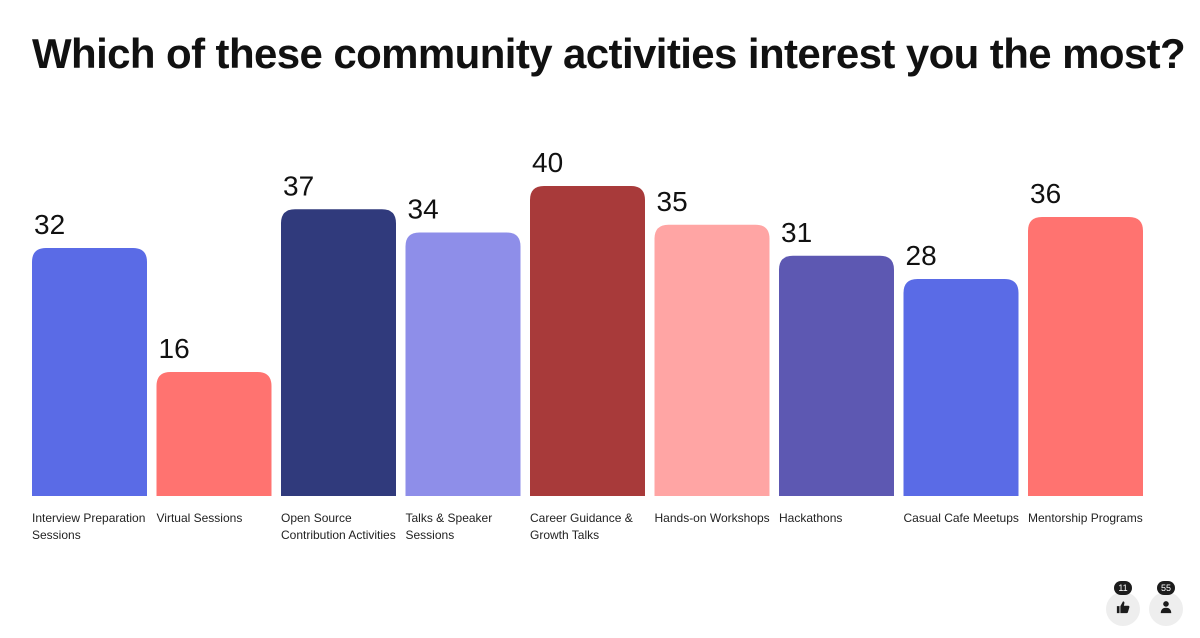  Describe the element at coordinates (712, 360) in the screenshot. I see `bar-hands-on-workshops` at that location.